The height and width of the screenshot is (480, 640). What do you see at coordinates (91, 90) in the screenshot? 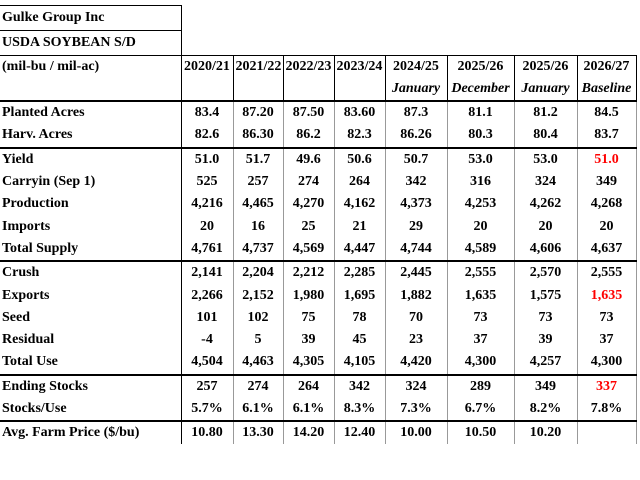
I see `blank` at bounding box center [91, 90].